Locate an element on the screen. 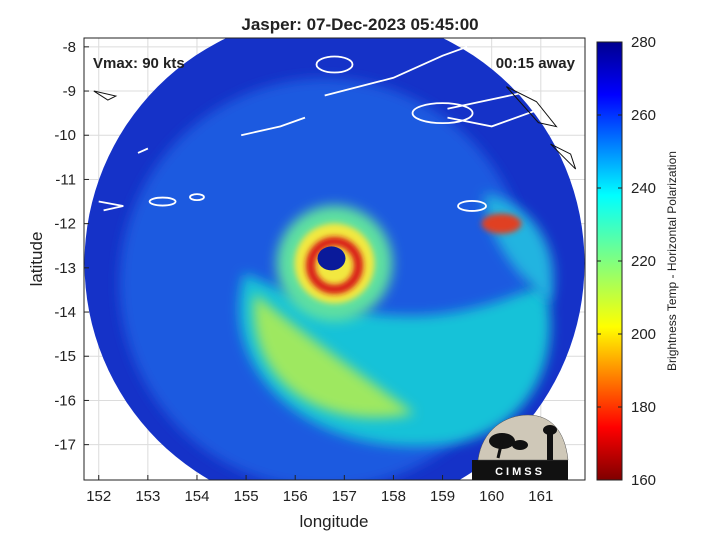 Image resolution: width=720 pixels, height=540 pixels. storm-eye is located at coordinates (331, 258).